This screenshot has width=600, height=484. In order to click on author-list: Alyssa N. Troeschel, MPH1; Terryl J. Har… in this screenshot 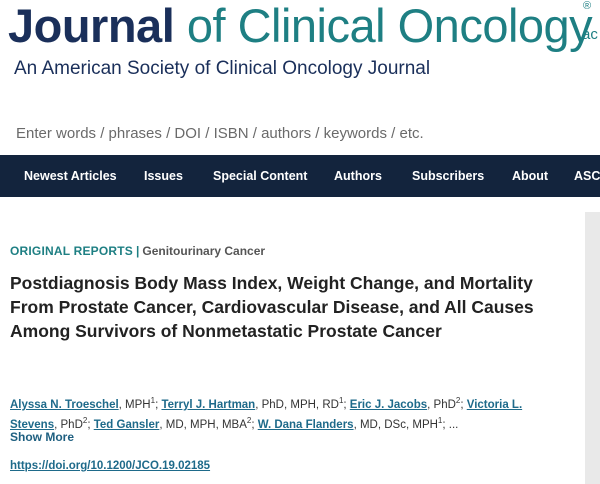, I will do `click(287, 413)`.